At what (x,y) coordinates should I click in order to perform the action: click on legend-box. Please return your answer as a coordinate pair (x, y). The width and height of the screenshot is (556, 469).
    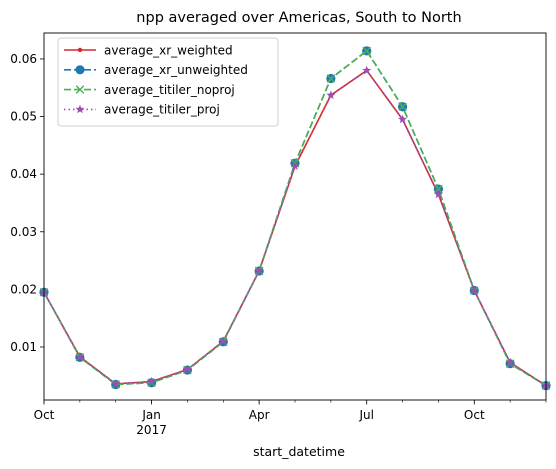
    Looking at the image, I should click on (168, 82).